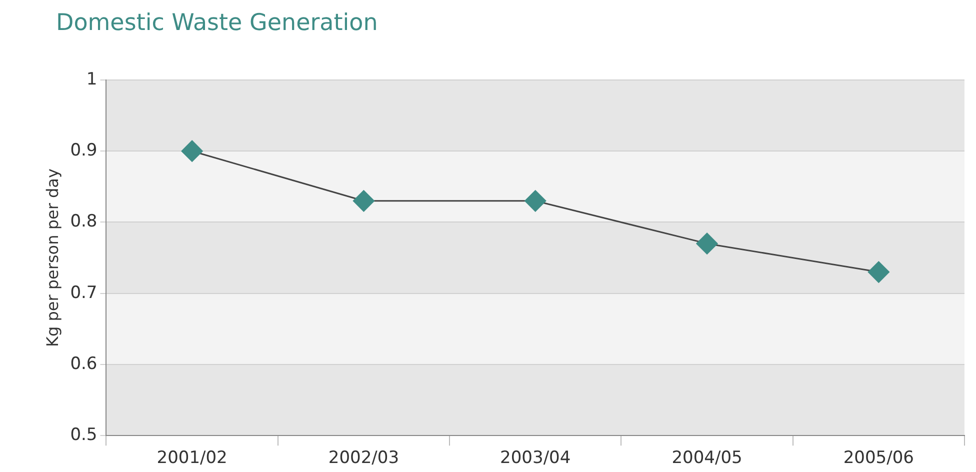  Describe the element at coordinates (364, 458) in the screenshot. I see `x-tick-label: 2002/03` at that location.